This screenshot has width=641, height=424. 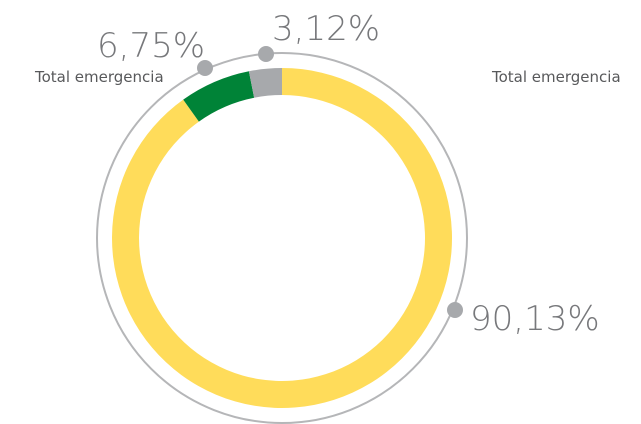 What do you see at coordinates (326, 29) in the screenshot?
I see `value-label: 3,12%` at bounding box center [326, 29].